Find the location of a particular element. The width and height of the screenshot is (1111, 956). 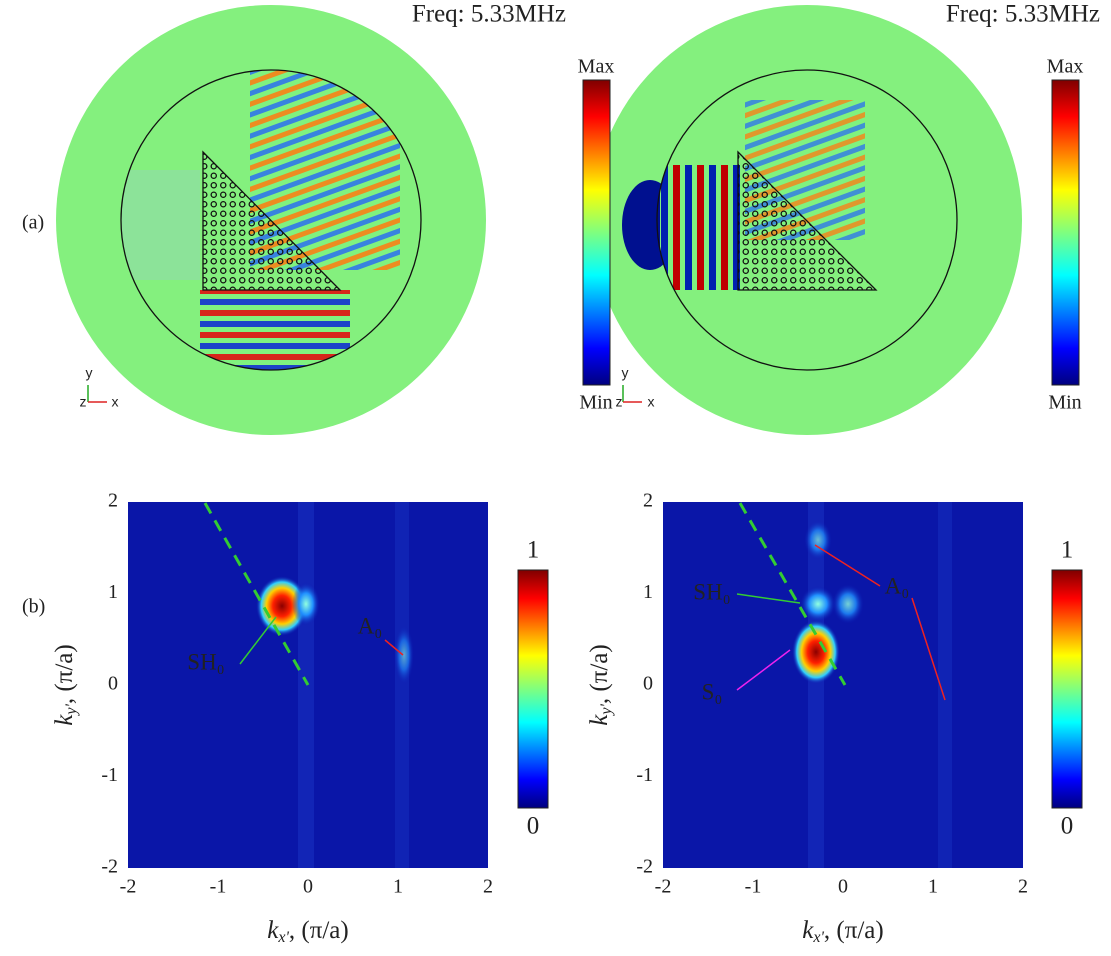

panel-label: (a) is located at coordinates (33, 223).